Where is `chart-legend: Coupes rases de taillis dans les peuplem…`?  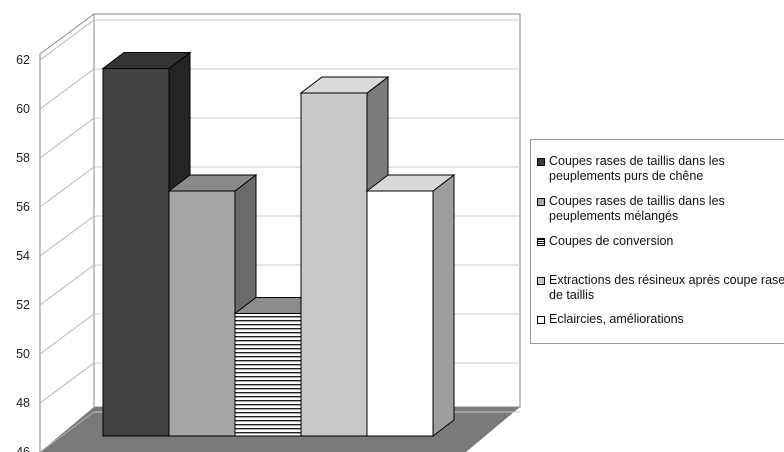 chart-legend: Coupes rases de taillis dans les peuplem… is located at coordinates (657, 241).